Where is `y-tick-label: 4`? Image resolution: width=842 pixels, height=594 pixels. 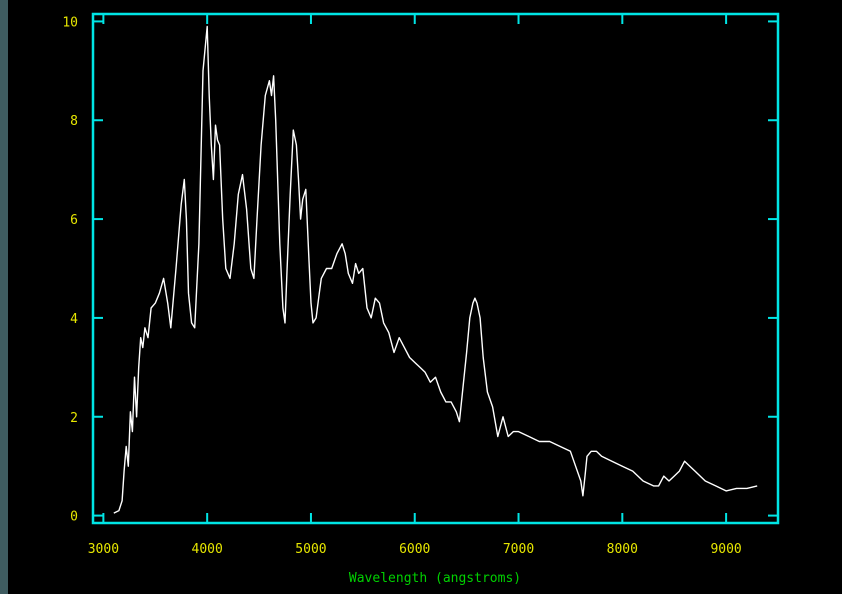 y-tick-label: 4 is located at coordinates (74, 319).